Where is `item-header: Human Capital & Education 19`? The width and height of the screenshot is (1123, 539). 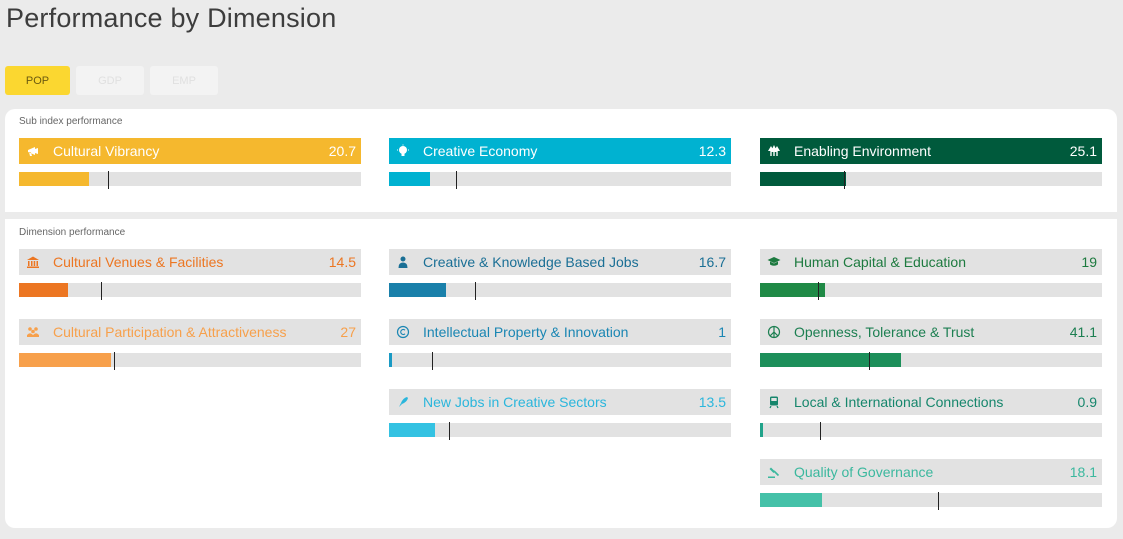 item-header: Human Capital & Education 19 is located at coordinates (931, 262).